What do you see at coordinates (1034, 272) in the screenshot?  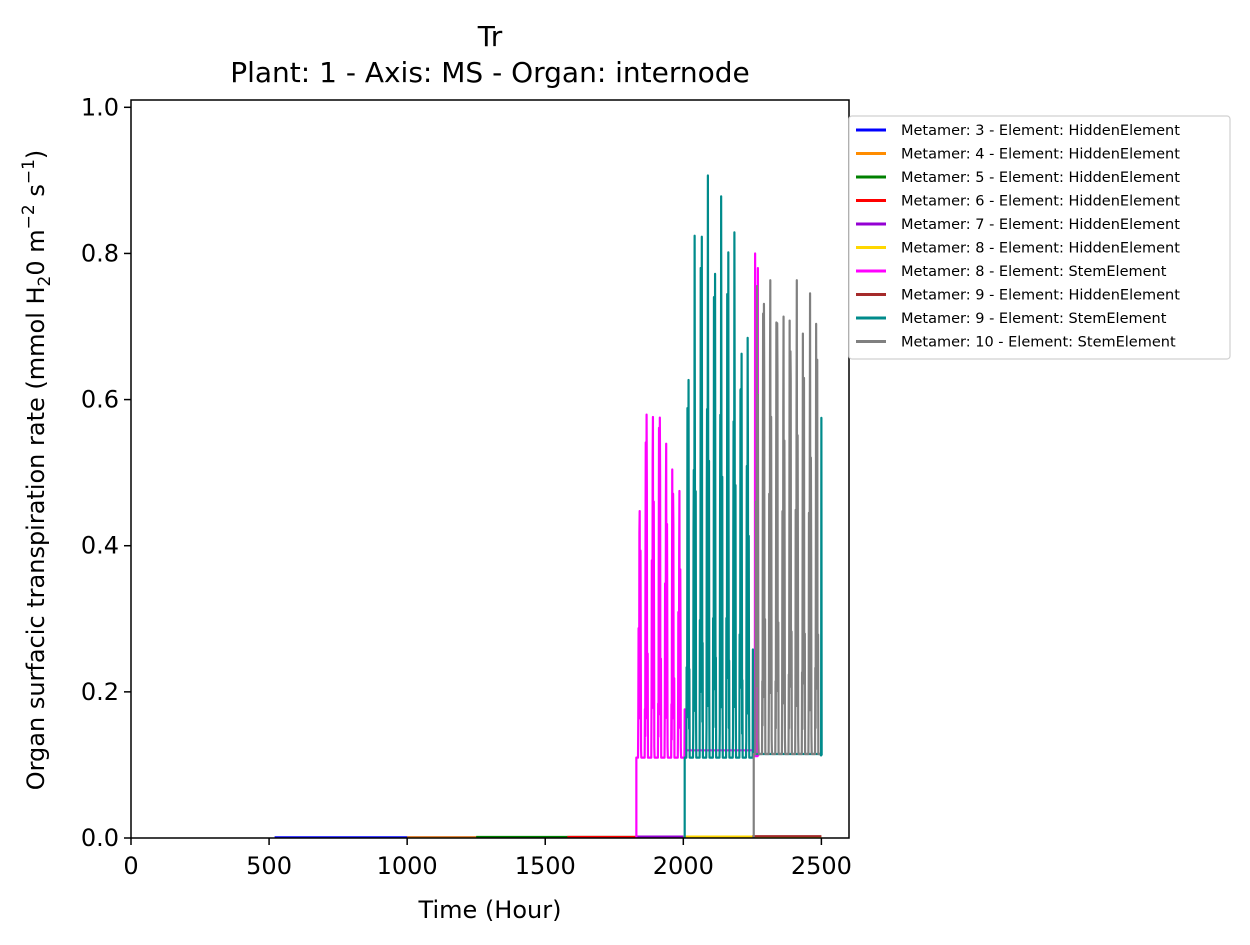 I see `legend-label: Metamer: 8 - Element: StemElement` at bounding box center [1034, 272].